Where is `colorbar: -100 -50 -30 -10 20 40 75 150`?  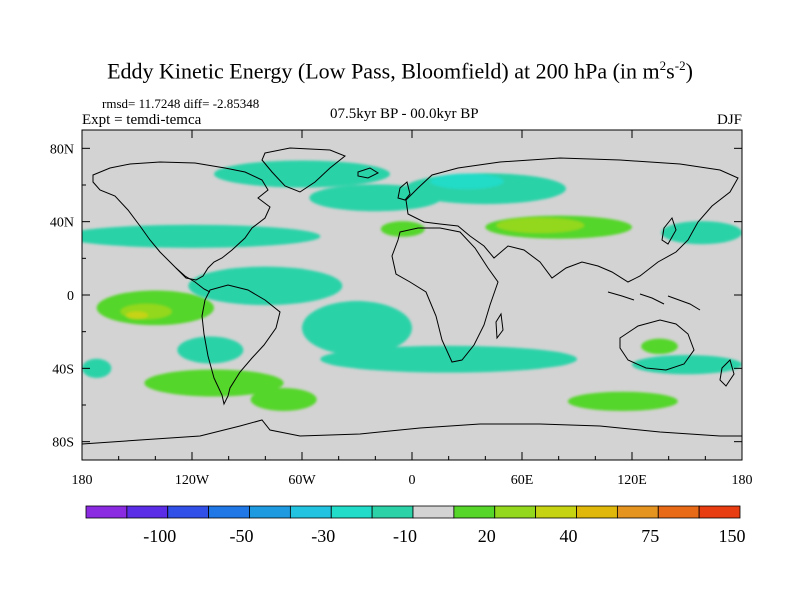 colorbar: -100 -50 -30 -10 20 40 75 150 is located at coordinates (415, 525).